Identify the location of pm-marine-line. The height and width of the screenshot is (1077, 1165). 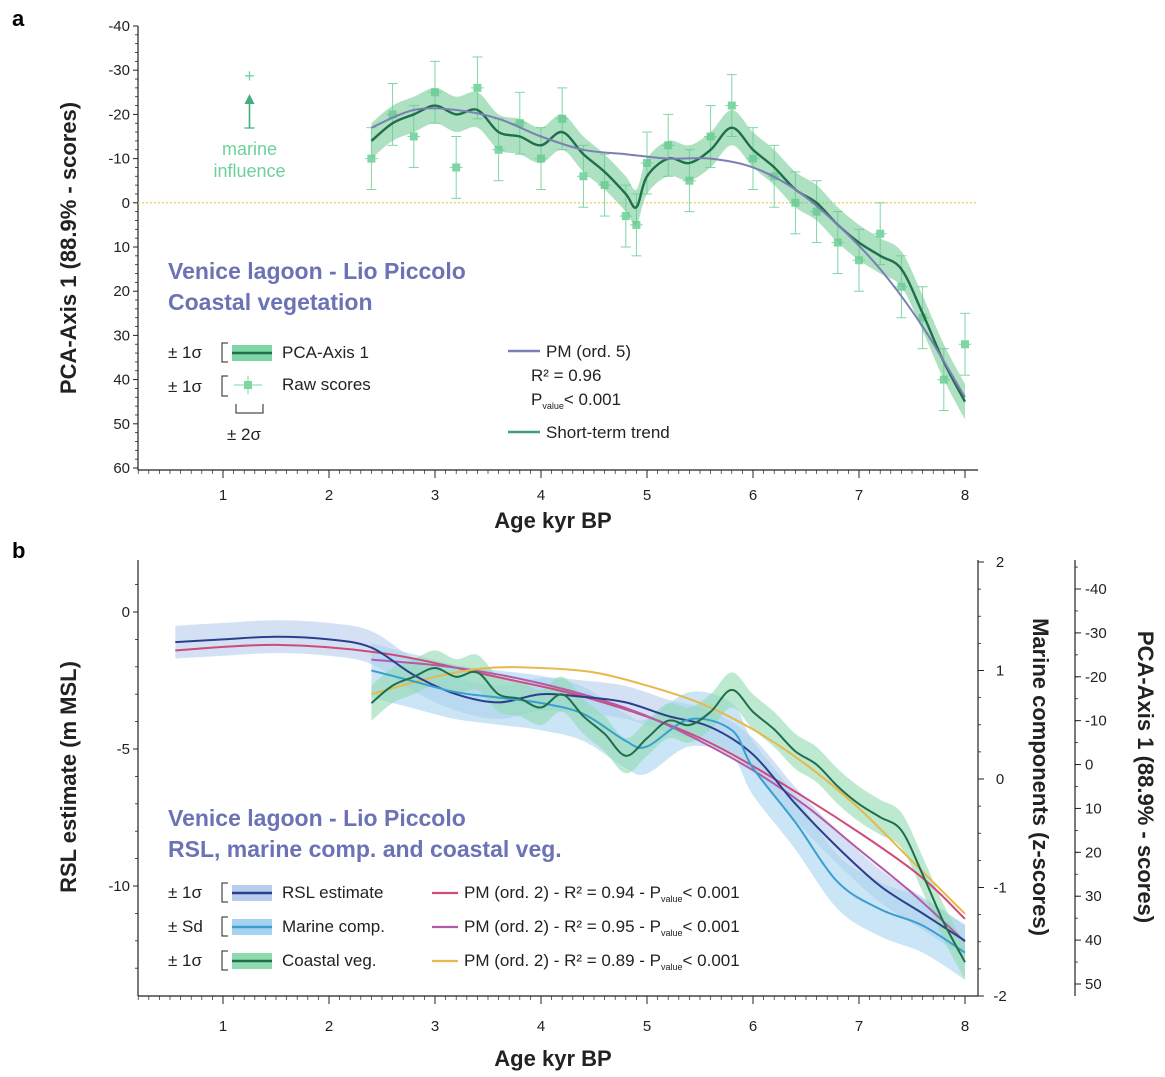
(668, 800).